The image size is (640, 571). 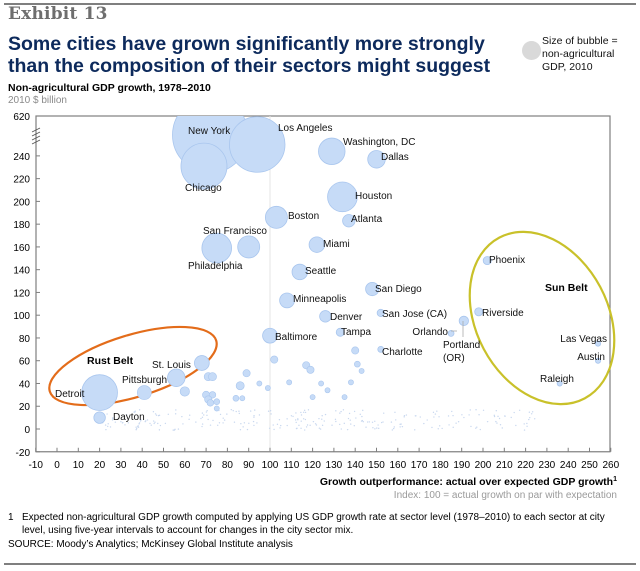 What do you see at coordinates (340, 332) in the screenshot?
I see `bubble-tampa` at bounding box center [340, 332].